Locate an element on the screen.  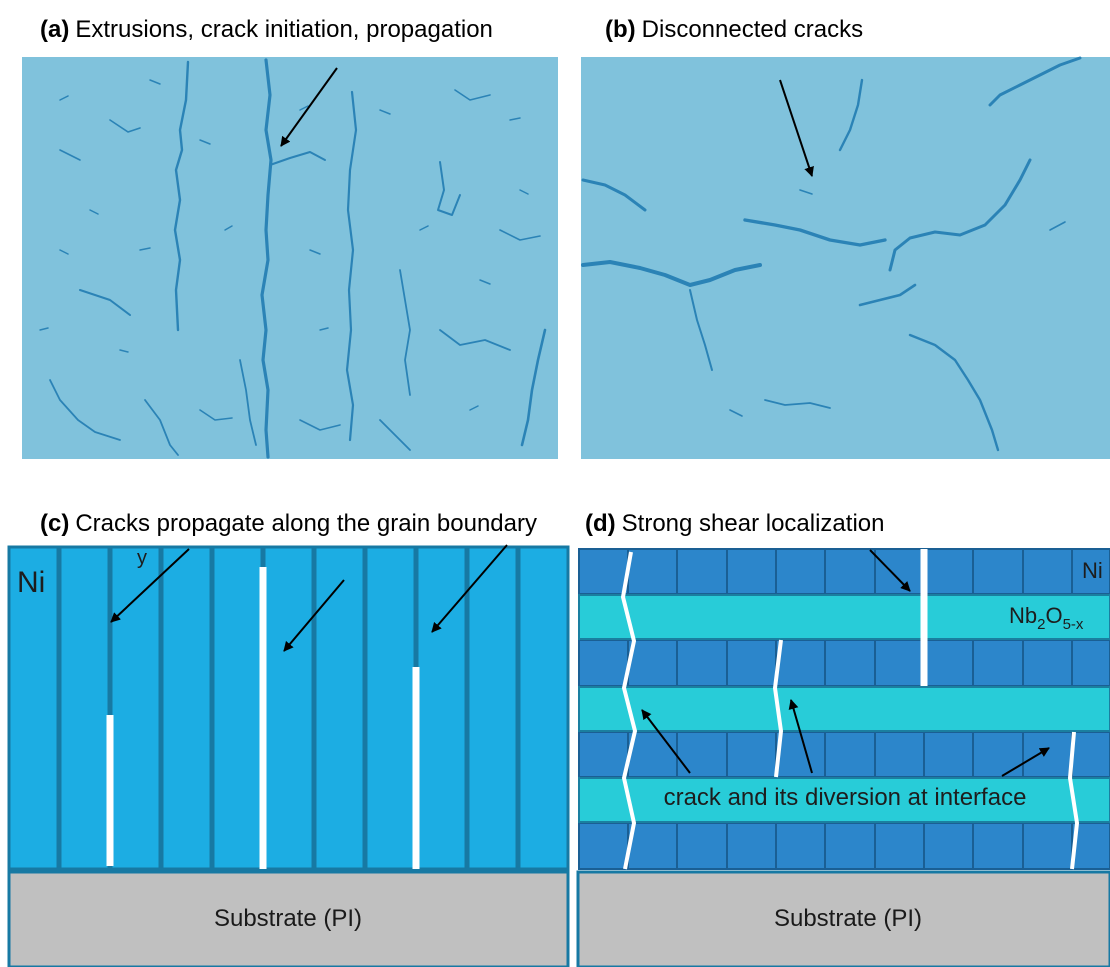
crack-label: crack and its diversion at interface is located at coordinates (845, 797).